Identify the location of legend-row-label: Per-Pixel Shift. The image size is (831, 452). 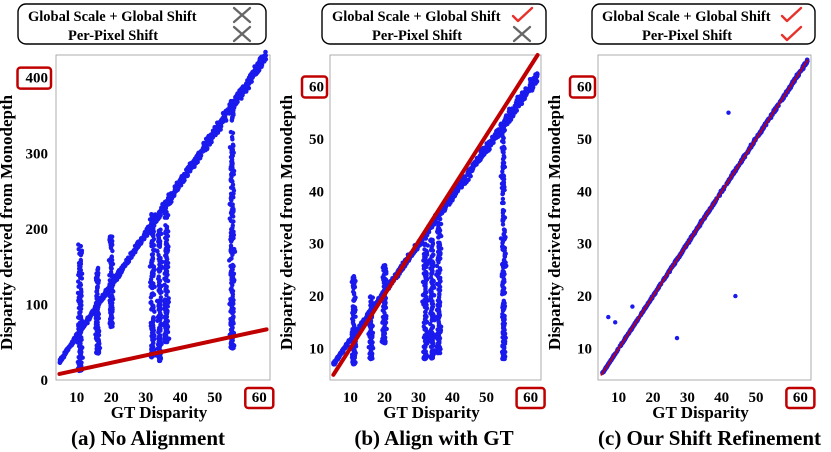
(113, 36).